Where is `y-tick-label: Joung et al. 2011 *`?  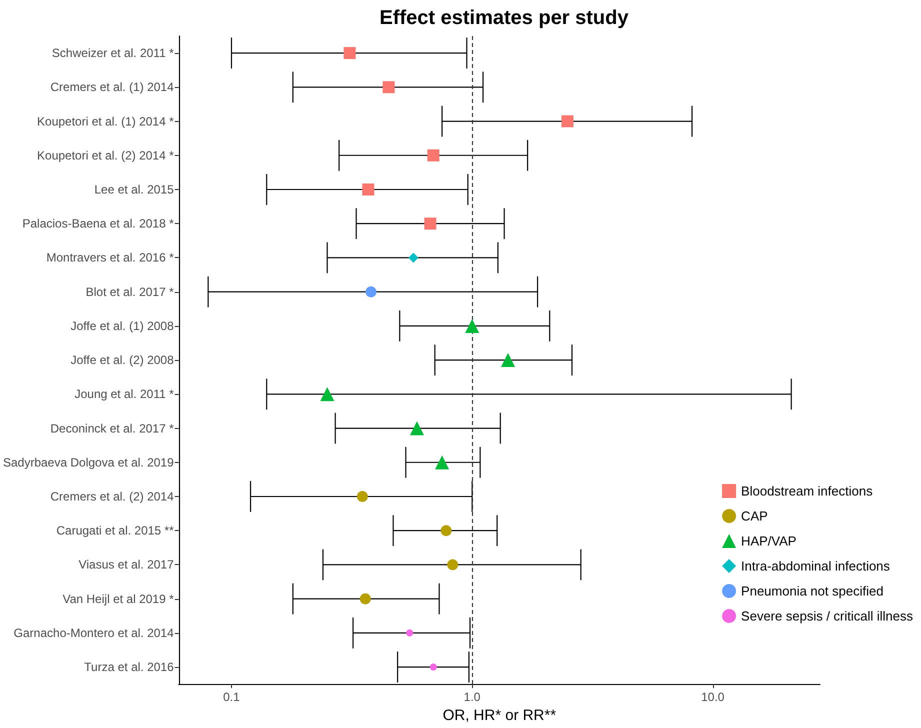 y-tick-label: Joung et al. 2011 * is located at coordinates (124, 394).